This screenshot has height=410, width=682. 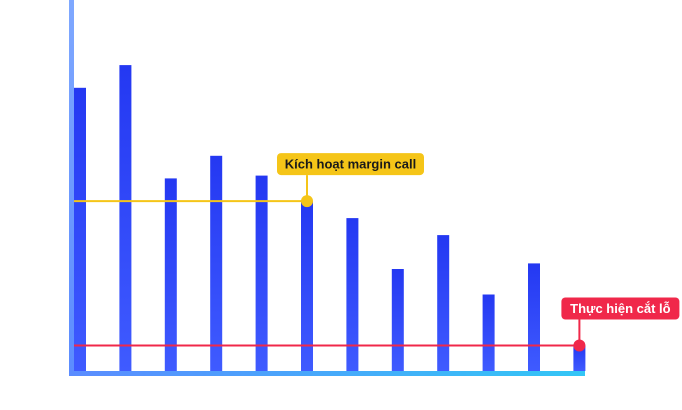 I want to click on callout-label-2: Thực hiện cắt lỗ, so click(x=620, y=308).